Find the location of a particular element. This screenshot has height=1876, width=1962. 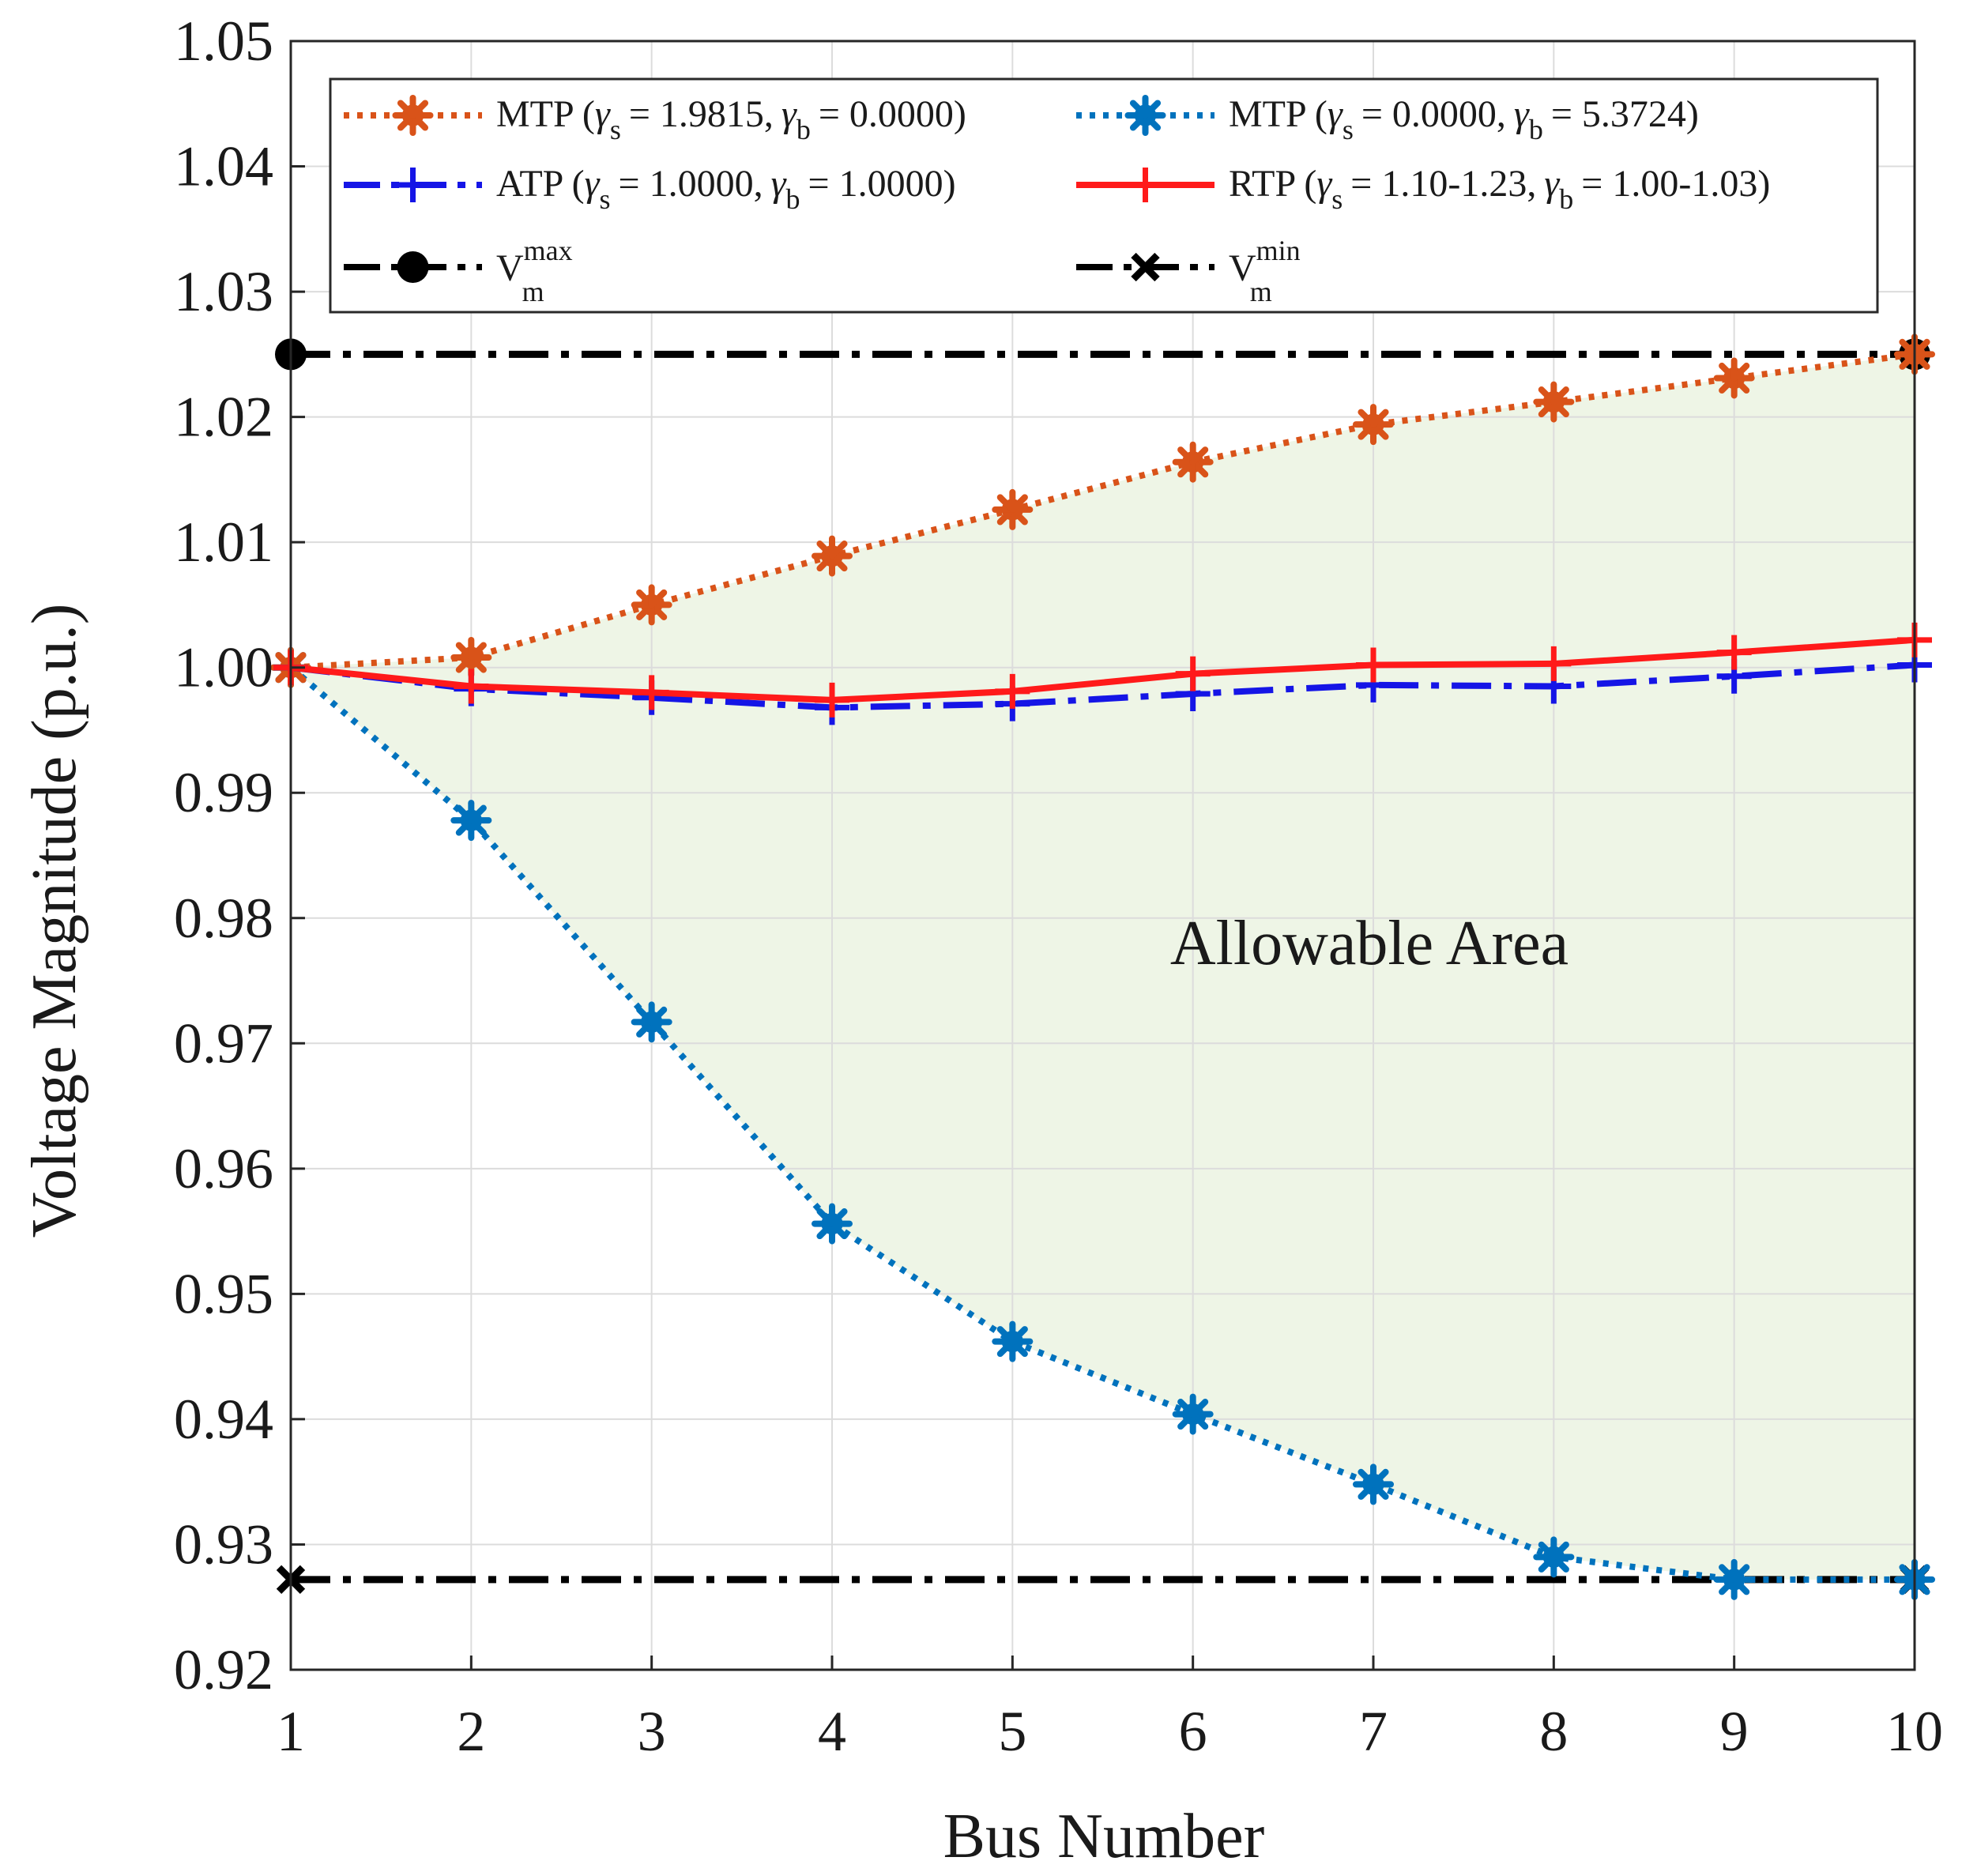

legend-entry-vmin: Vmin m is located at coordinates (1188, 271).